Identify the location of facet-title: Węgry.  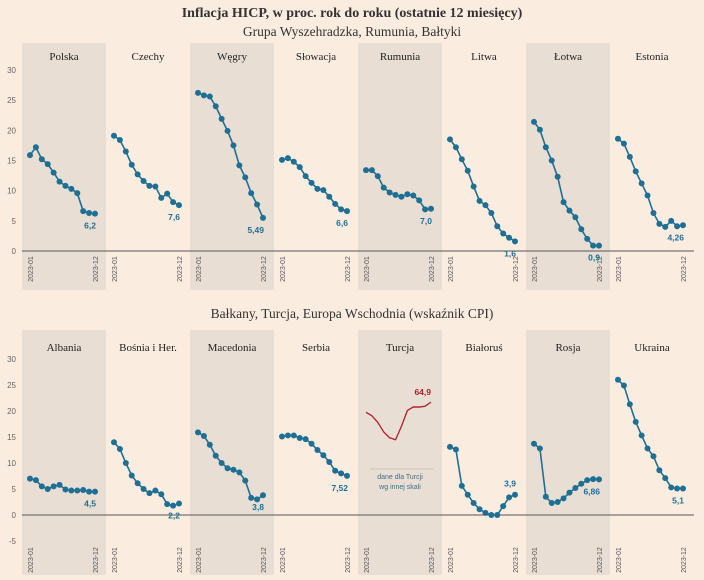
(232, 57).